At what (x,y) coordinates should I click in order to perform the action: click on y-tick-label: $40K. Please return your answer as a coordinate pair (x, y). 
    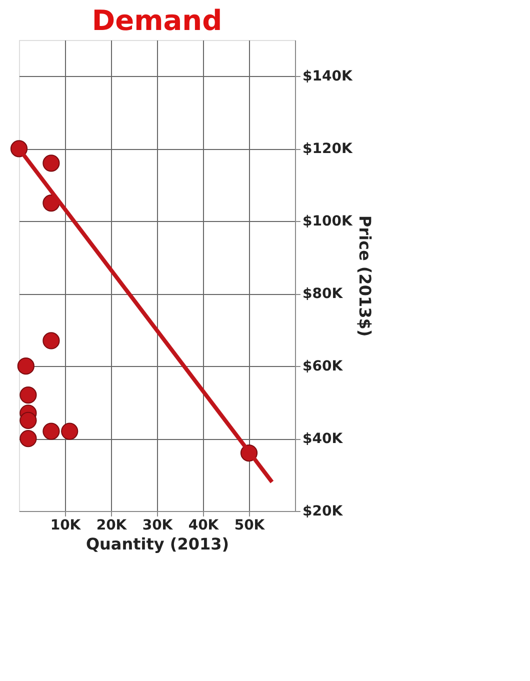
    Looking at the image, I should click on (323, 439).